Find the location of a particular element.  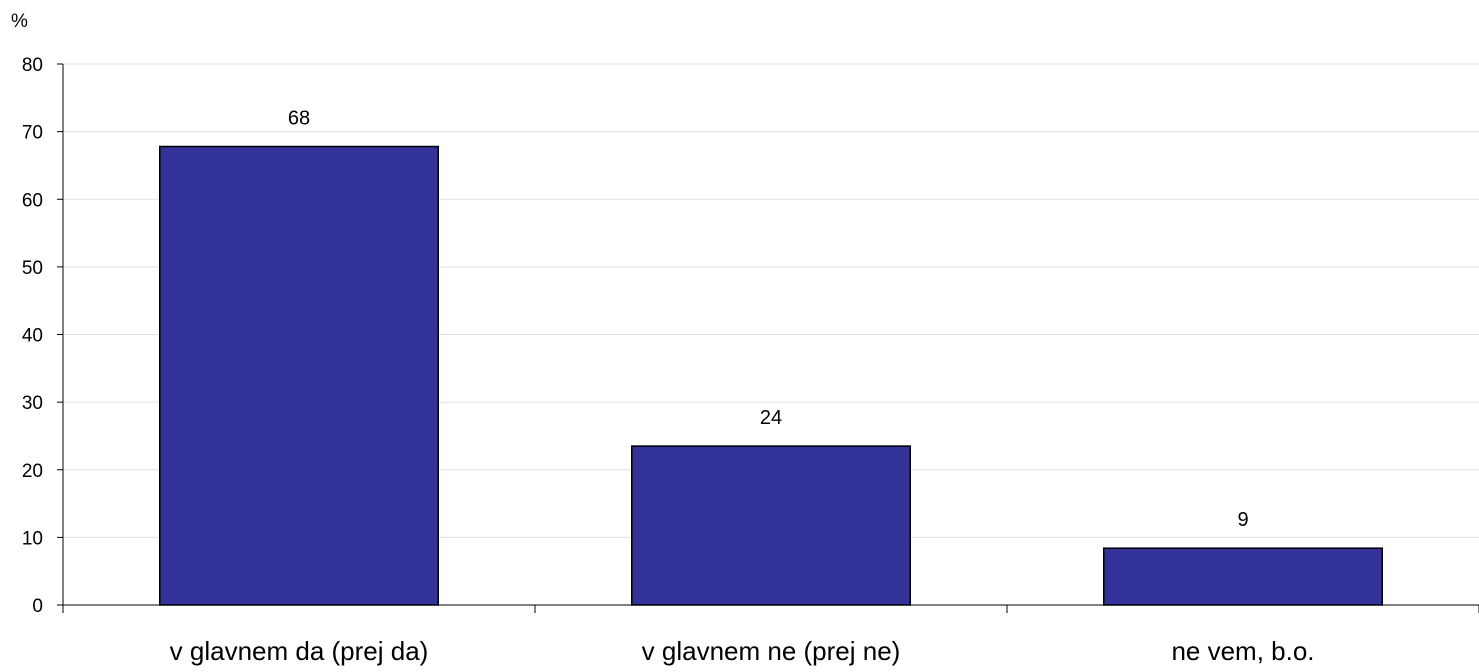

y-tick-label: 80 is located at coordinates (32, 65).